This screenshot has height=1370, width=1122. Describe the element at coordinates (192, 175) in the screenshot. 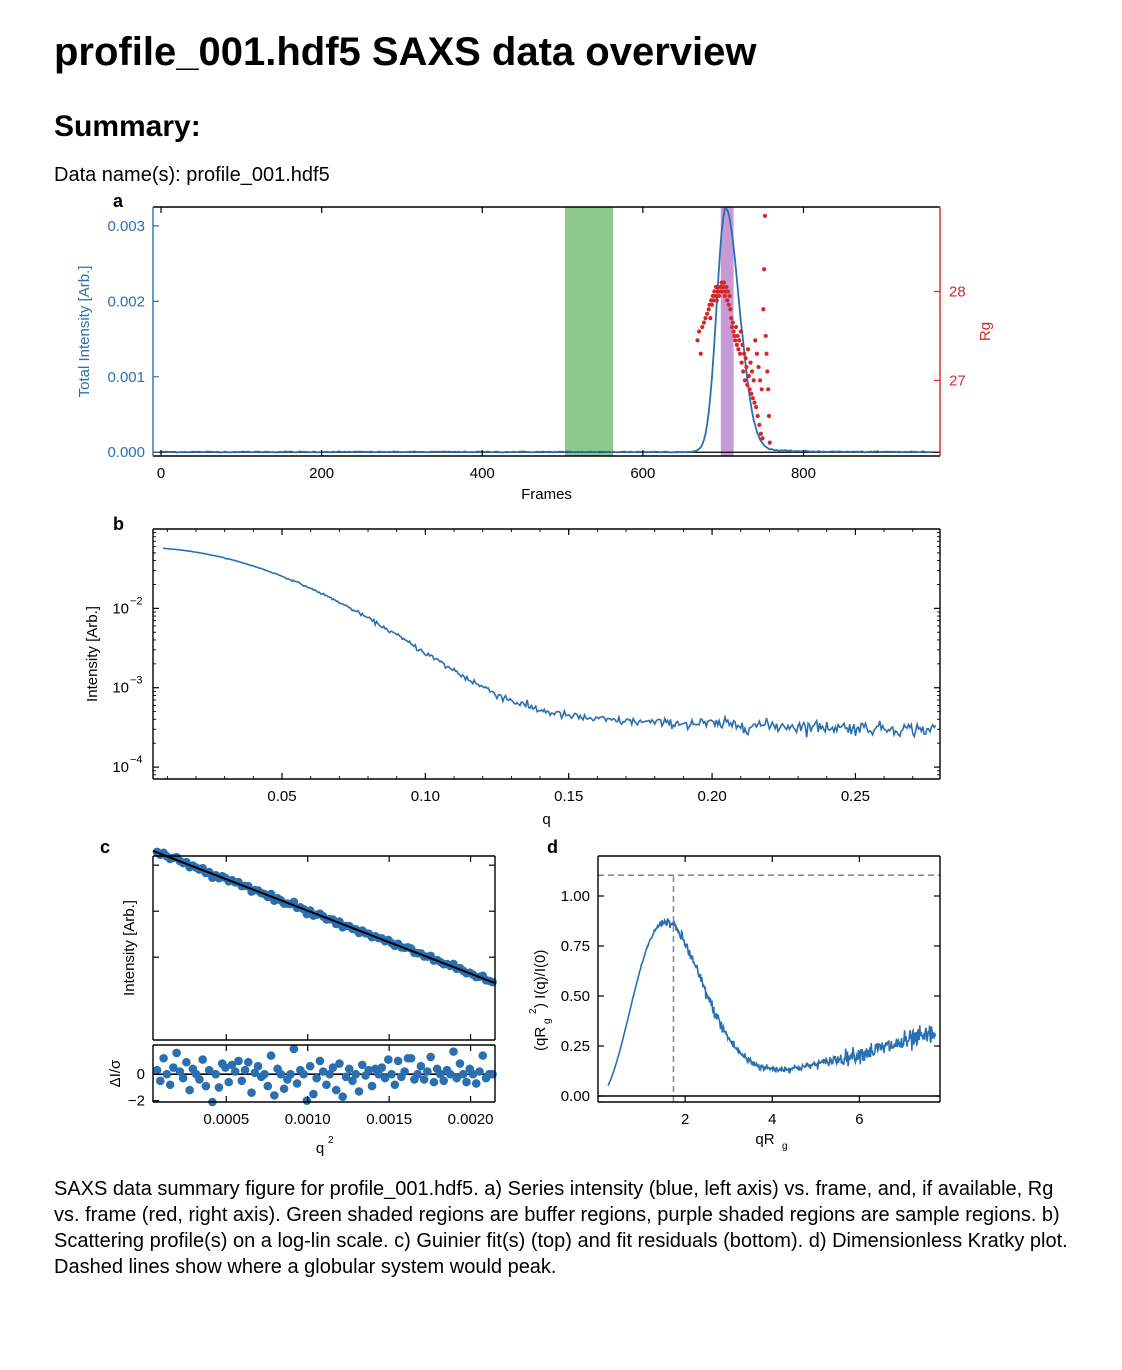

I see `data-name-line: Data name(s): profile_001.hdf5` at that location.